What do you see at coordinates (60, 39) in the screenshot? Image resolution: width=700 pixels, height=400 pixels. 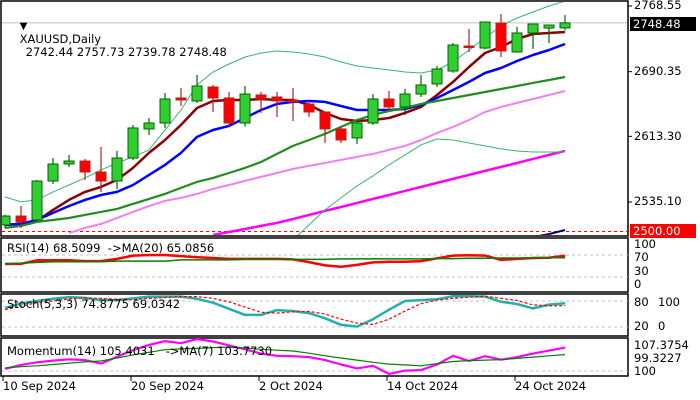 I see `symbol-timeframe: XAUUSD,Daily` at bounding box center [60, 39].